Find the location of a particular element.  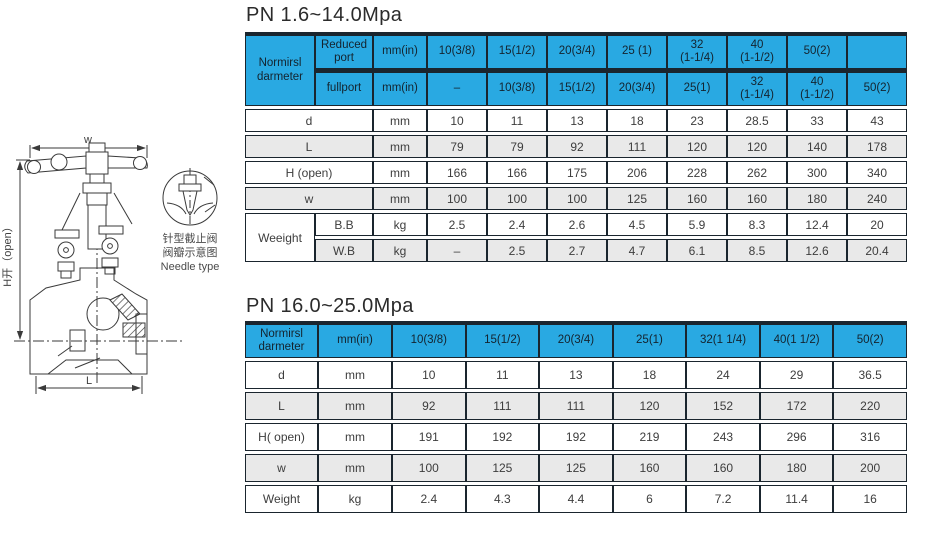

cell: 200 is located at coordinates (870, 468).